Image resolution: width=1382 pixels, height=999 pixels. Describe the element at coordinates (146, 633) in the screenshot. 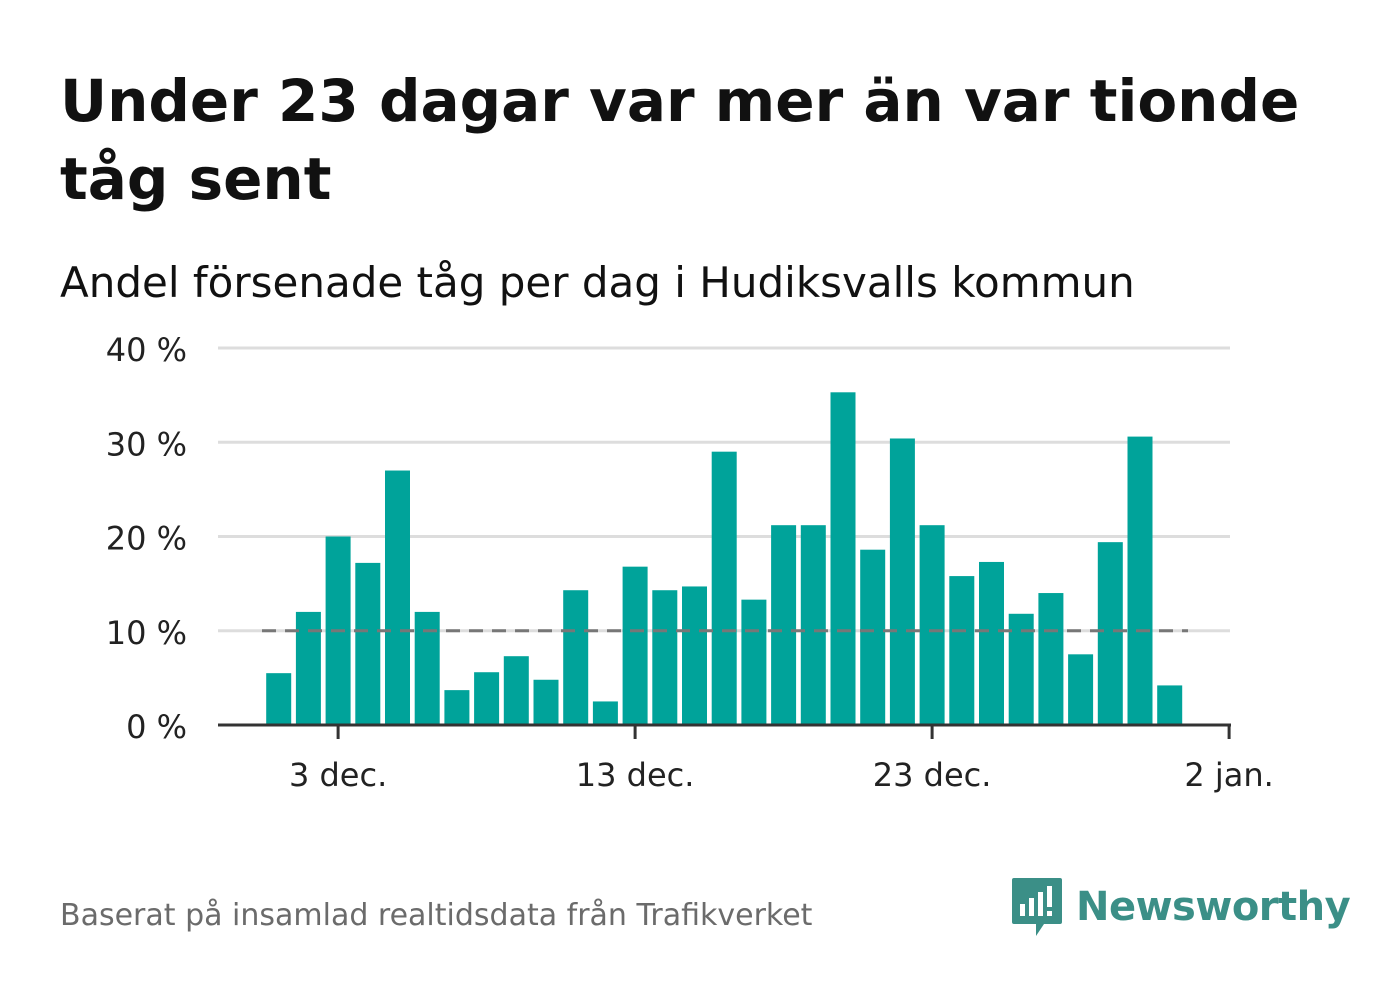

I see `y-tick-label: 10 %` at that location.